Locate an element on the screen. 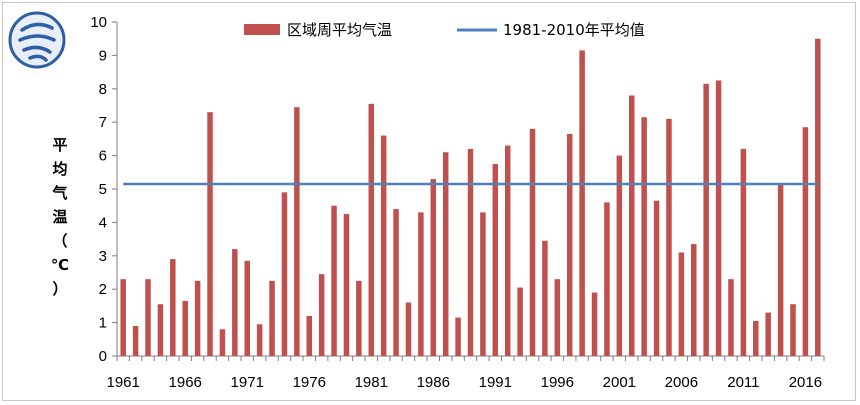 Image resolution: width=860 pixels, height=405 pixels. x-tick-label: 1966 is located at coordinates (185, 382).